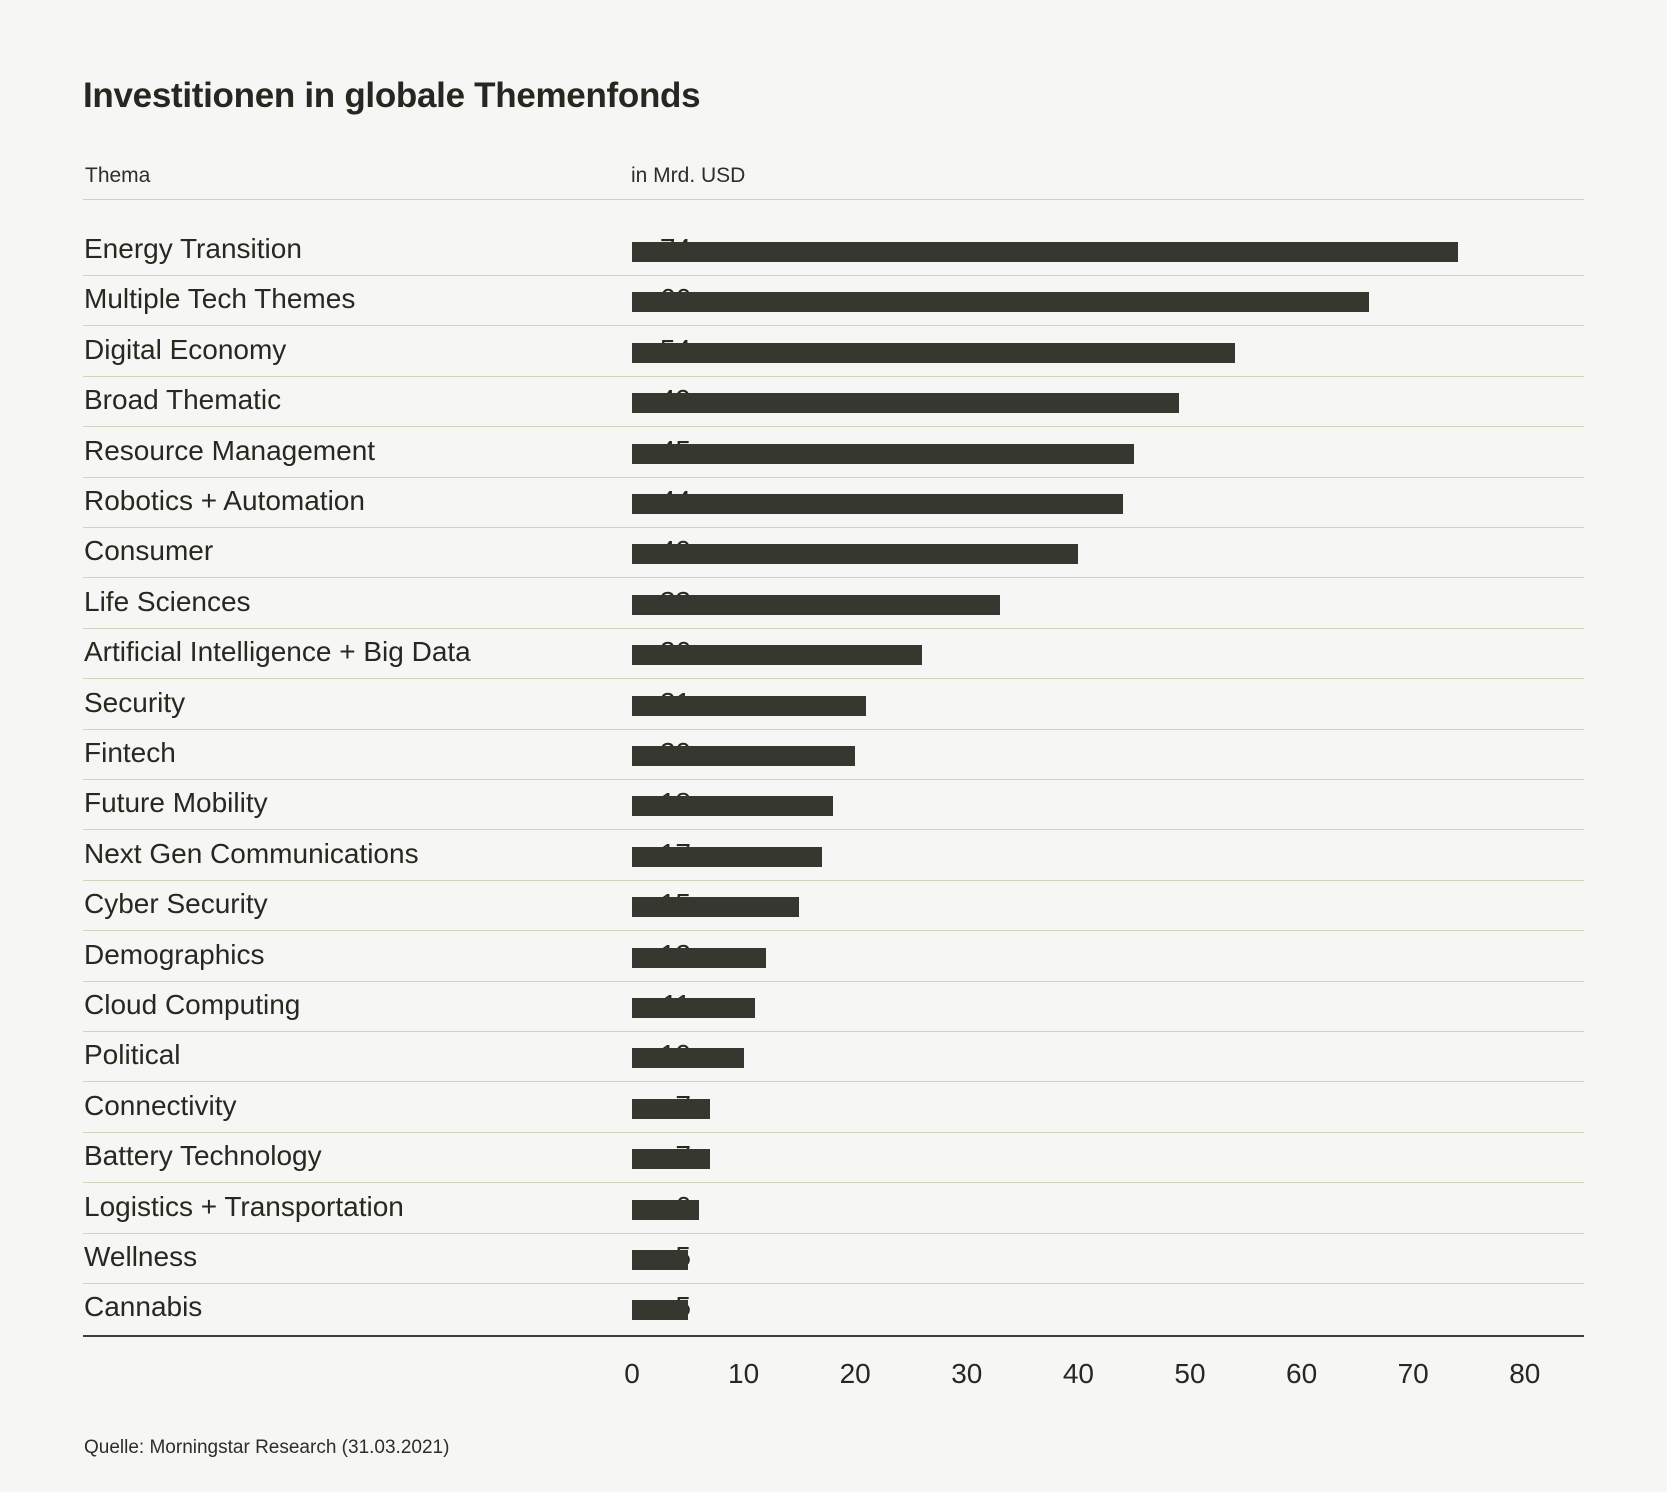 This screenshot has height=1492, width=1667. I want to click on x-tick-label: 80, so click(1525, 1373).